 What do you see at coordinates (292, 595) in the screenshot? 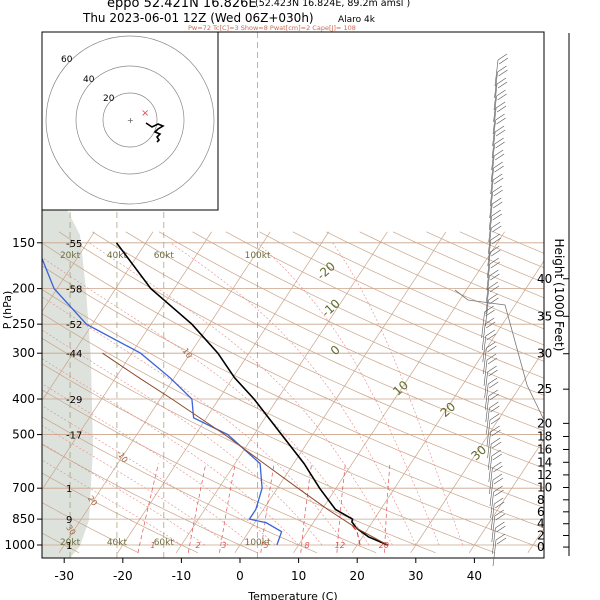
I see `x-axis-title: Temperature (C)` at bounding box center [292, 595].